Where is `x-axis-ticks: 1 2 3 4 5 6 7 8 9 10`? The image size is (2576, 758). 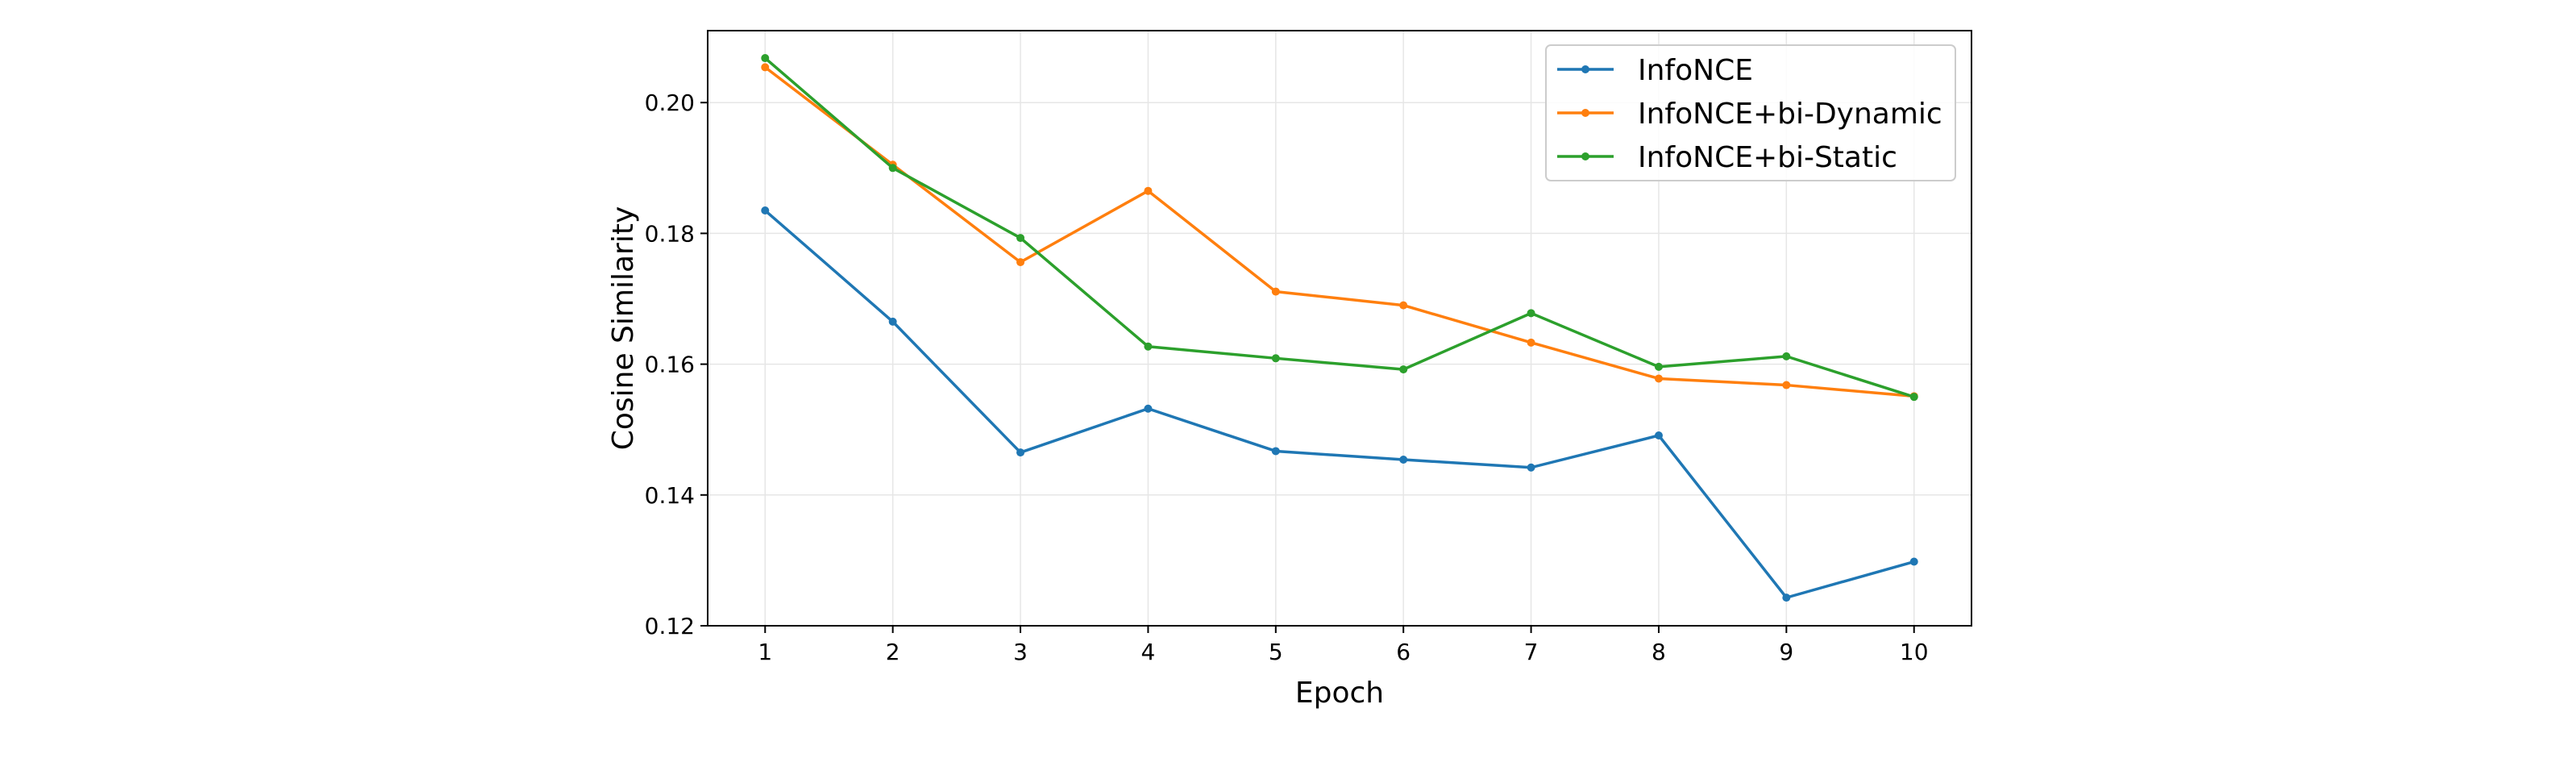
x-axis-ticks: 1 2 3 4 5 6 7 8 9 10 is located at coordinates (1343, 645).